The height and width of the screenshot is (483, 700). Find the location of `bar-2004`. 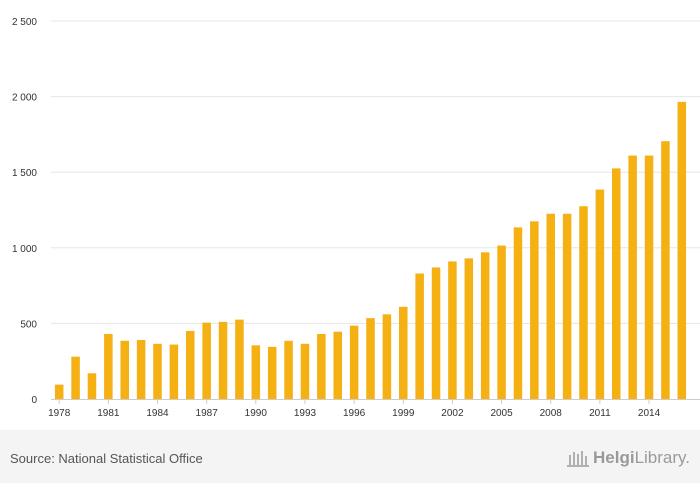

bar-2004 is located at coordinates (485, 325).